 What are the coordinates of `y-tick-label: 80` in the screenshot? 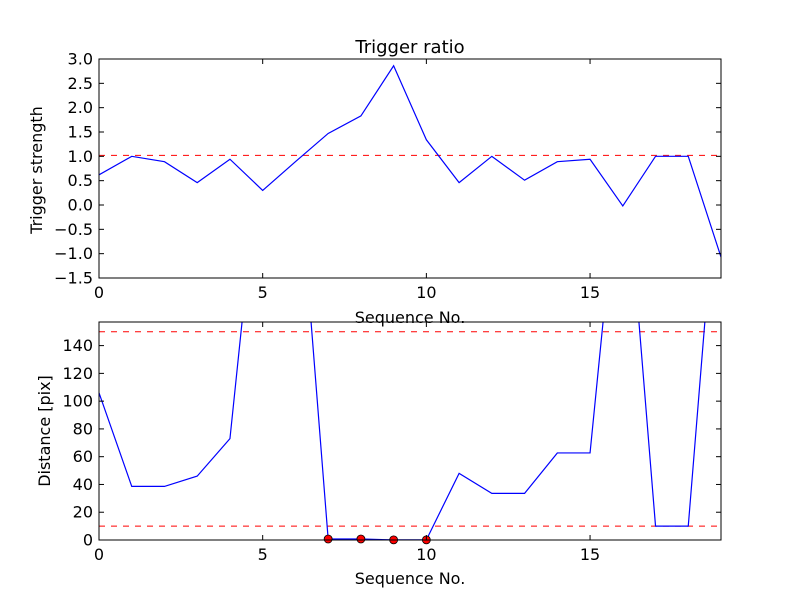 It's located at (83, 428).